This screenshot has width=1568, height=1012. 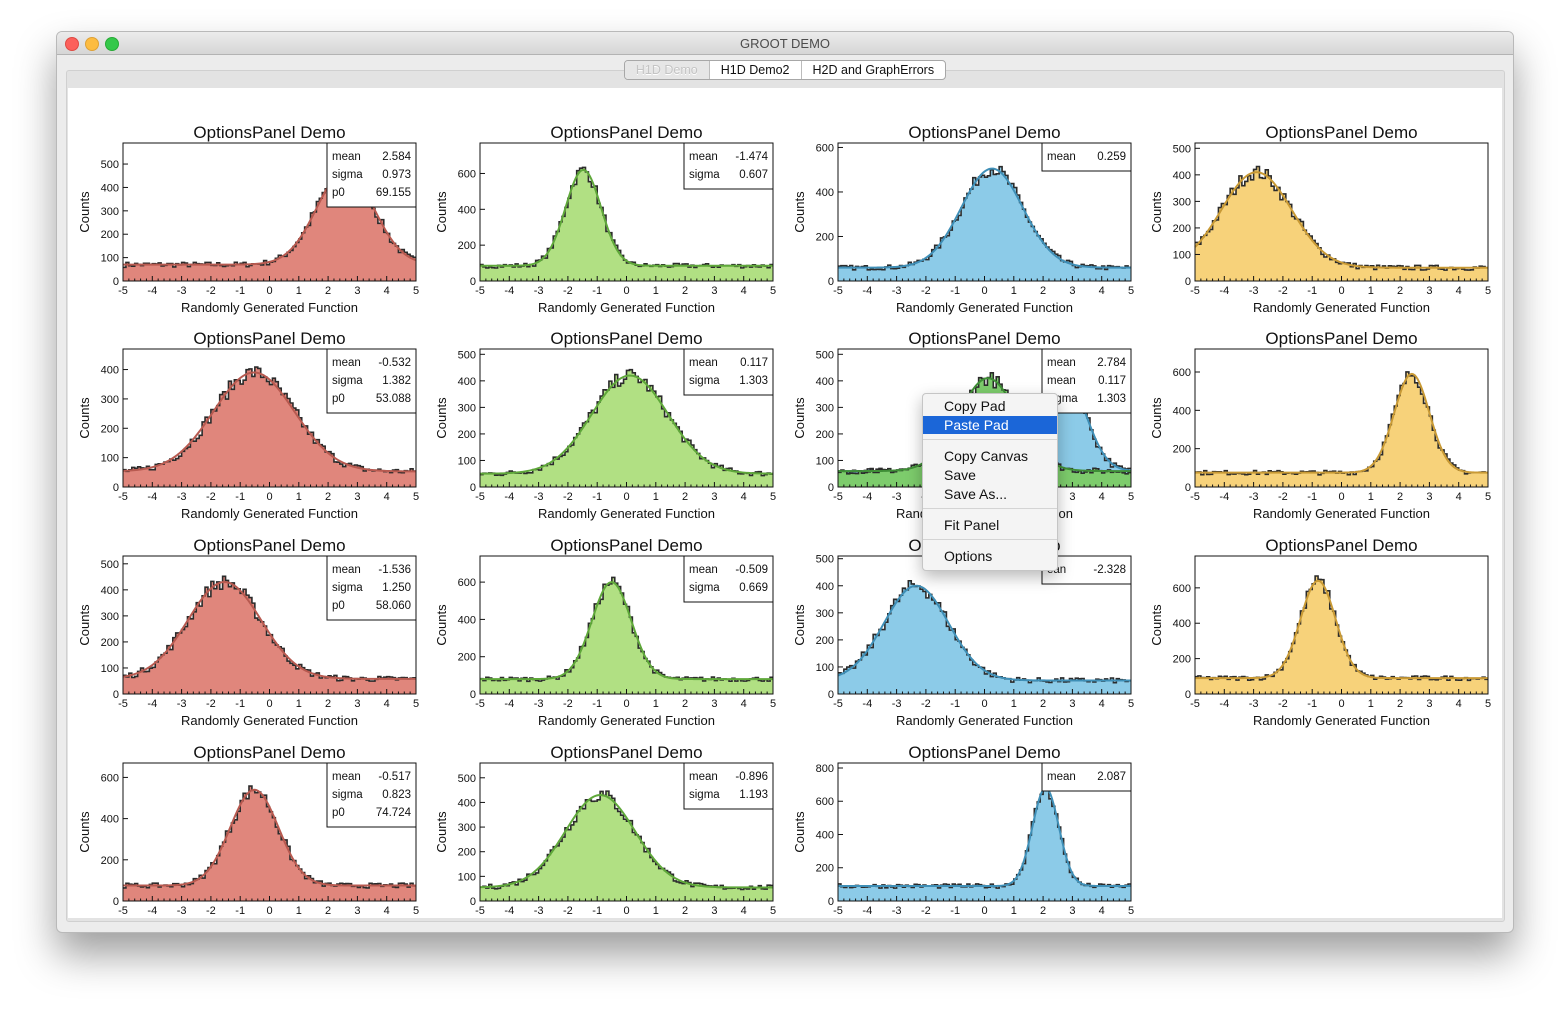 I want to click on menu-item-options: Options, so click(x=968, y=556).